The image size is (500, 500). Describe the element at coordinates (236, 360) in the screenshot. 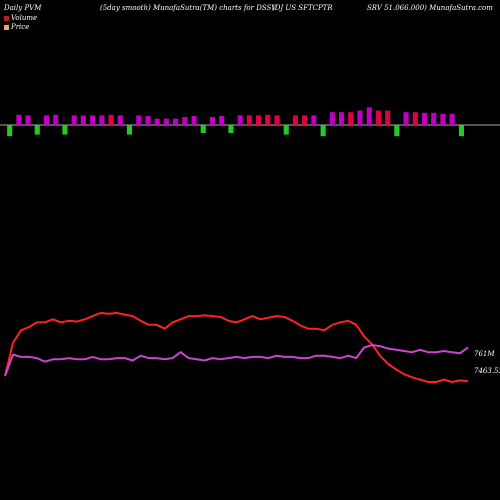

I see `pvm-line` at that location.